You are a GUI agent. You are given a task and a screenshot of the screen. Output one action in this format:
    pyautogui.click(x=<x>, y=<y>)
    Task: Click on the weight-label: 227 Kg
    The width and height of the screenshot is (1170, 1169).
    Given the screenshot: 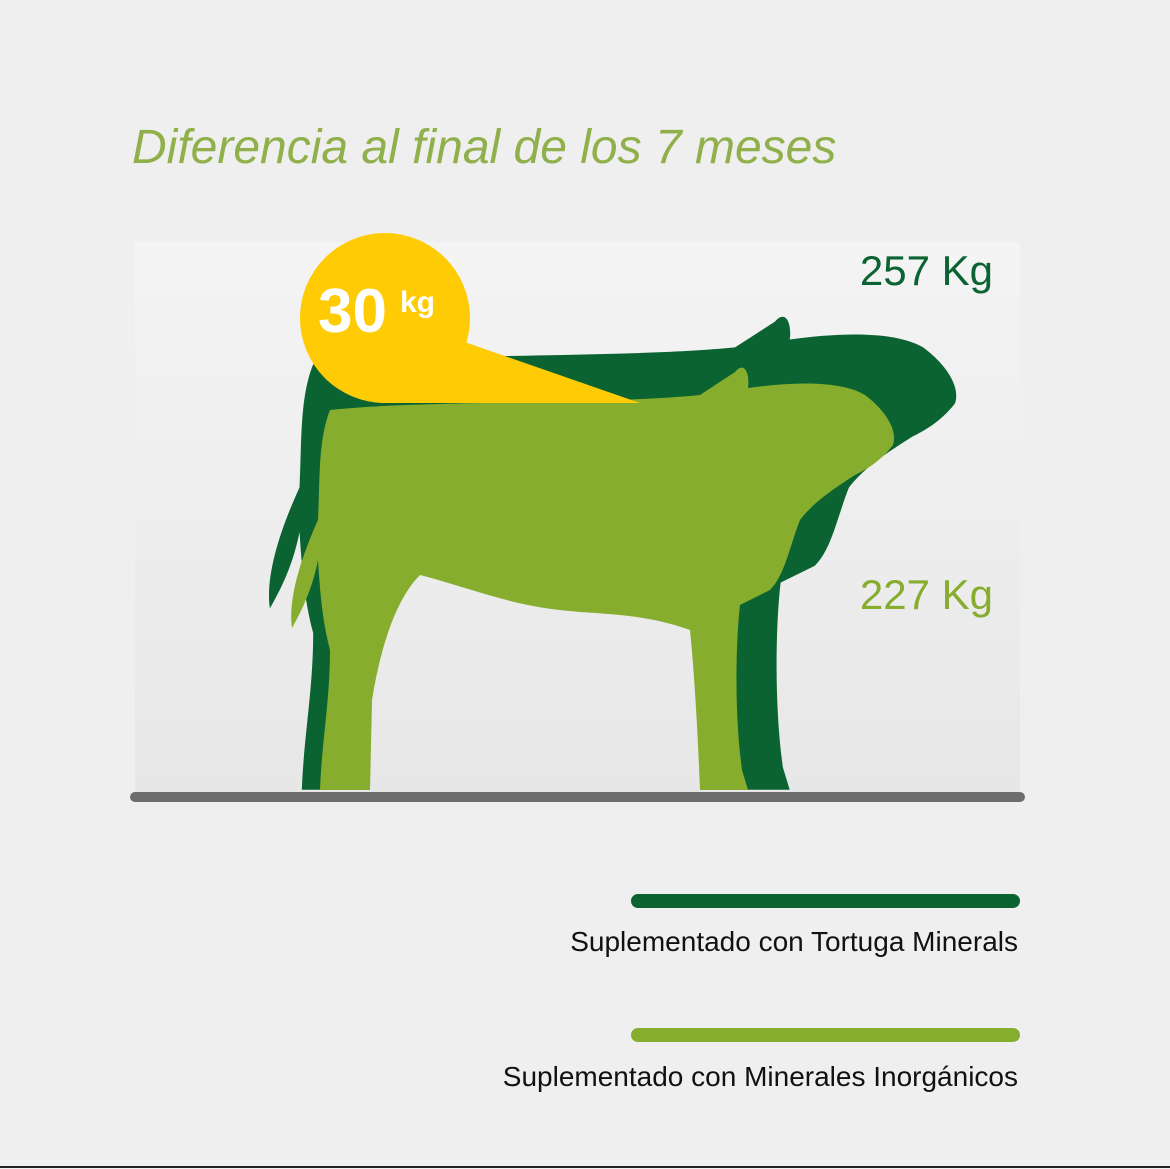 What is the action you would take?
    pyautogui.click(x=926, y=594)
    